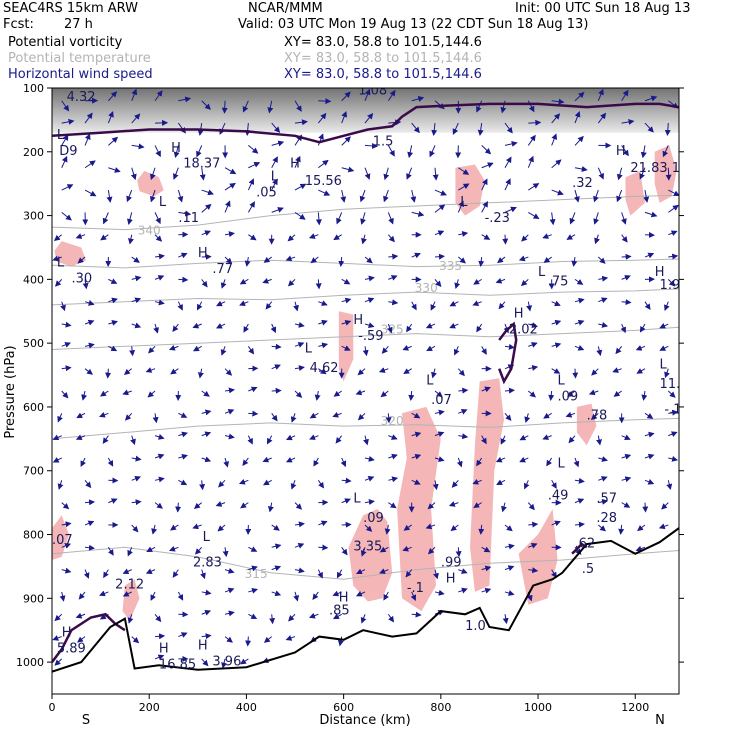 This screenshot has width=740, height=740. What do you see at coordinates (149, 231) in the screenshot?
I see `theta-contour-label: 340` at bounding box center [149, 231].